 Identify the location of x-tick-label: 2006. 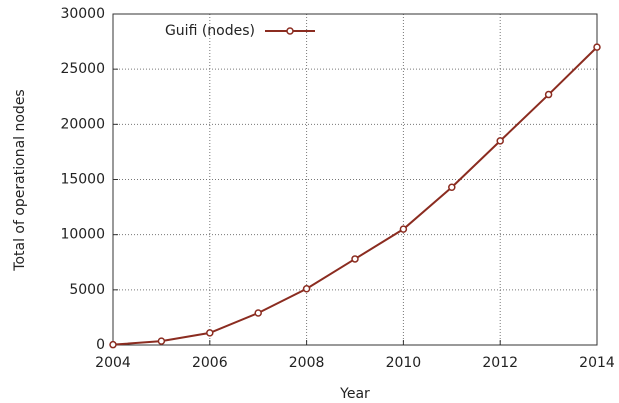
(210, 363).